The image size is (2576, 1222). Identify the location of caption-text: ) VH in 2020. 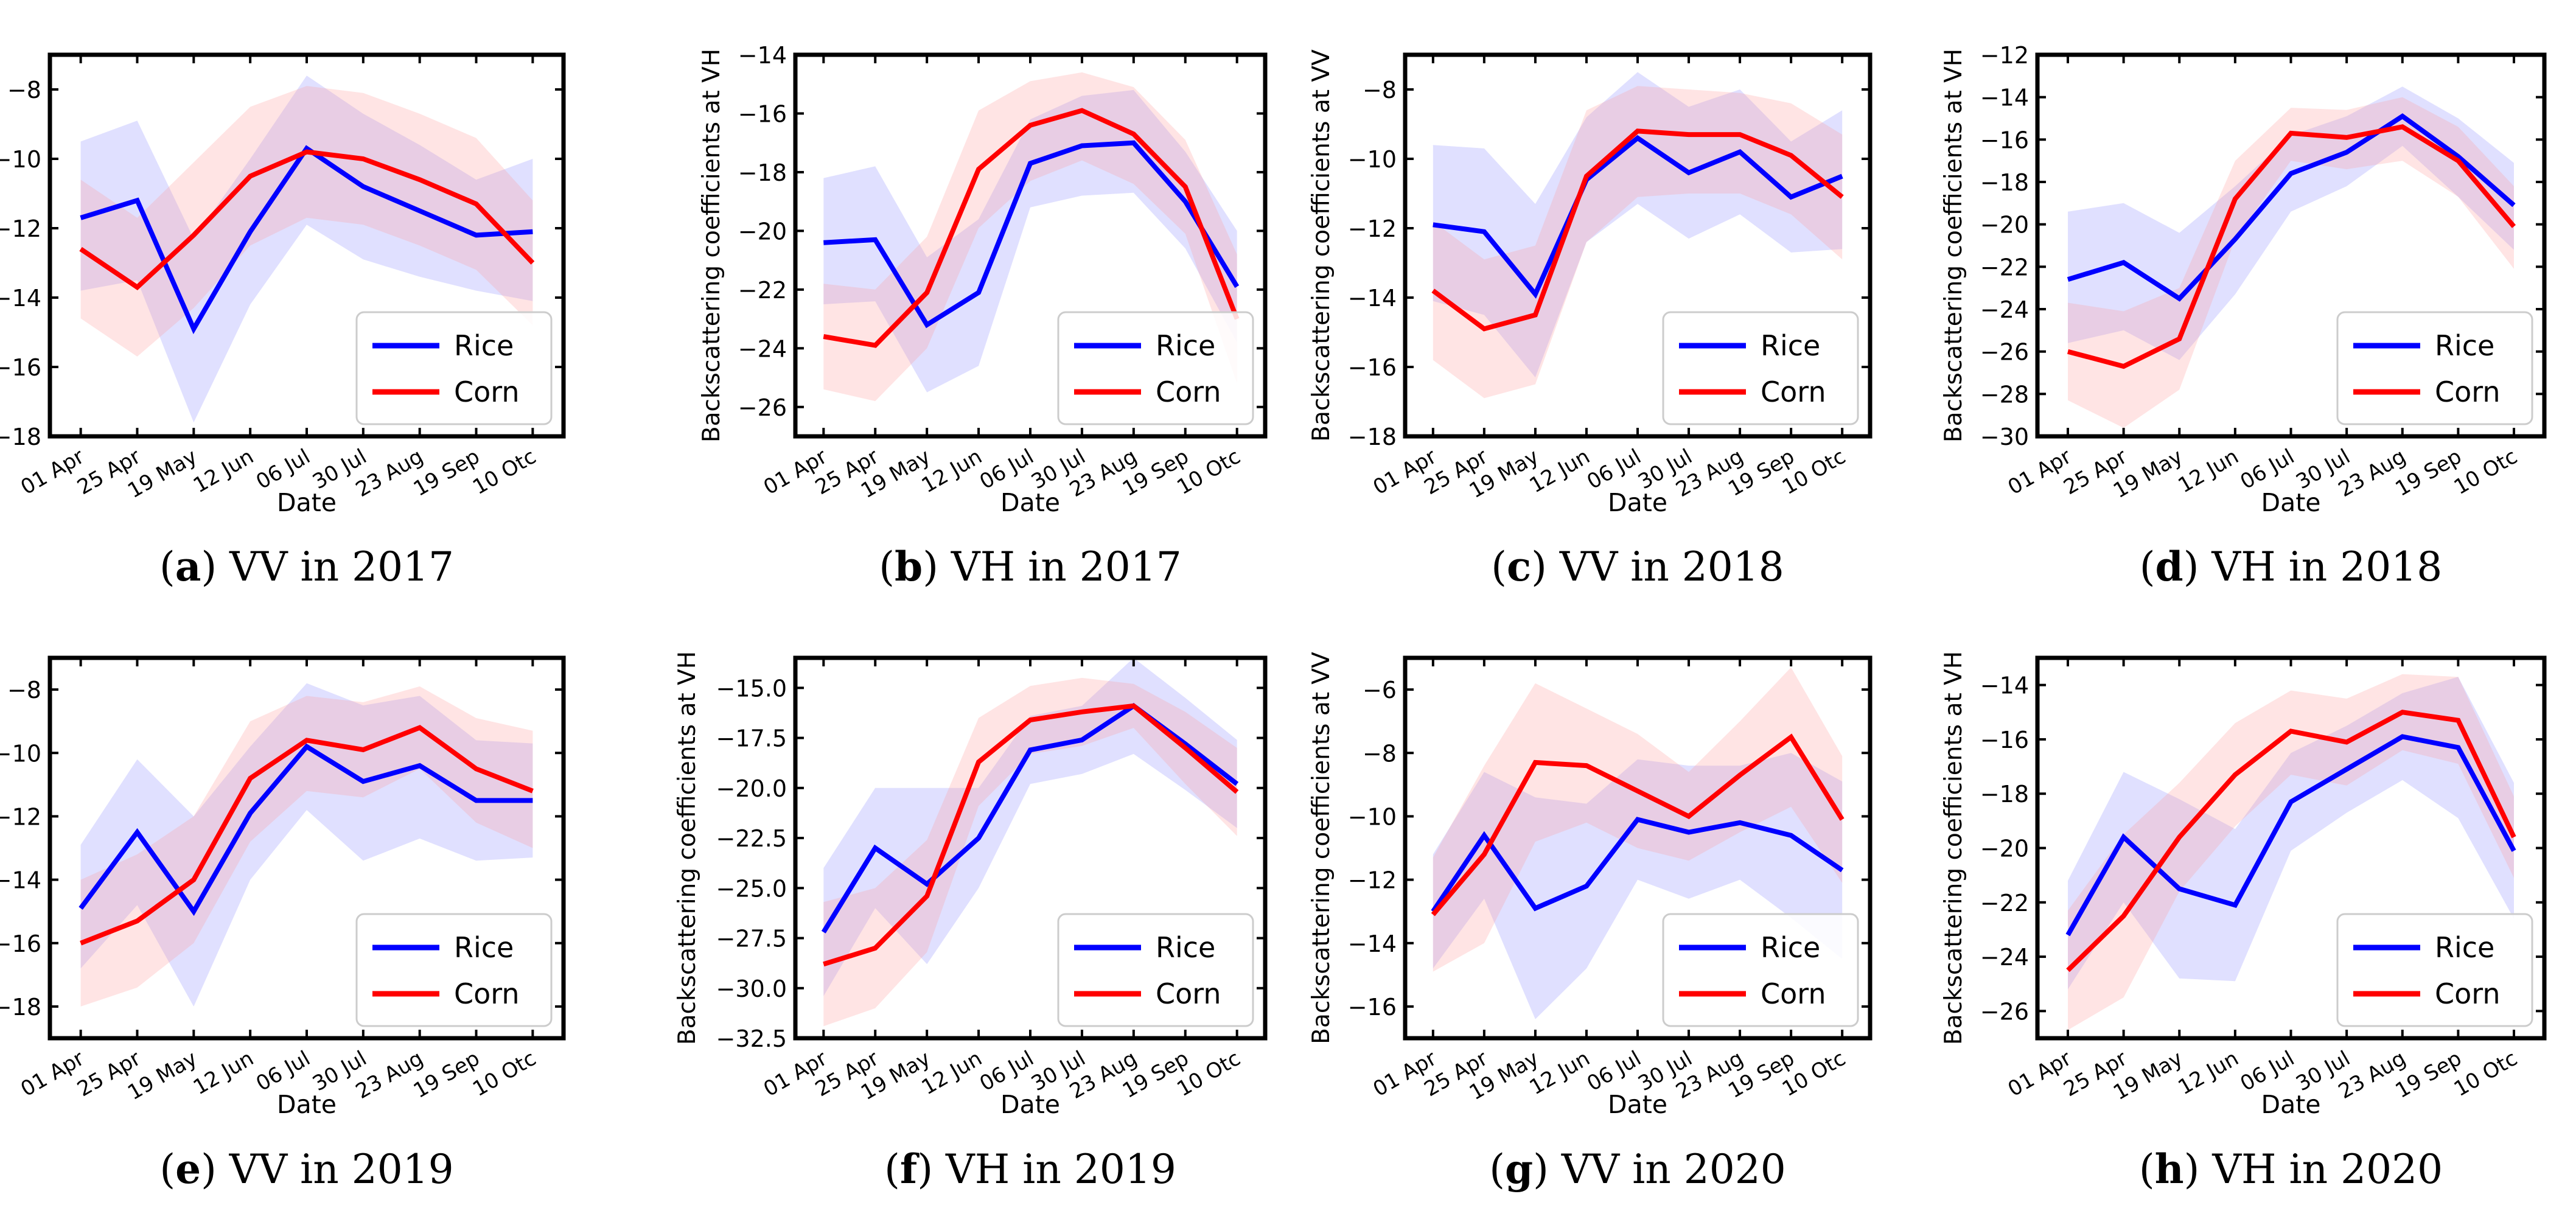
(2313, 1169).